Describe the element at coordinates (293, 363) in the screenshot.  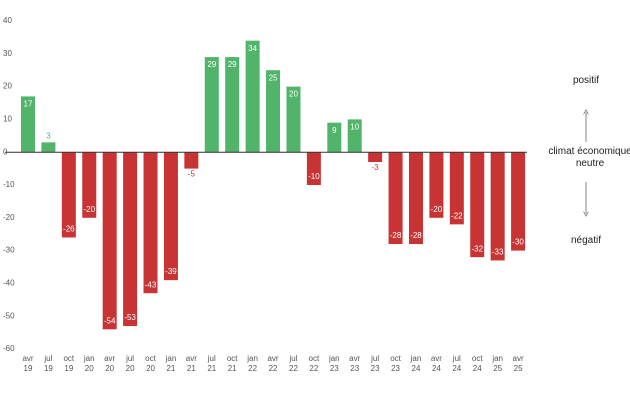
I see `x-tick-label: jul 22` at that location.